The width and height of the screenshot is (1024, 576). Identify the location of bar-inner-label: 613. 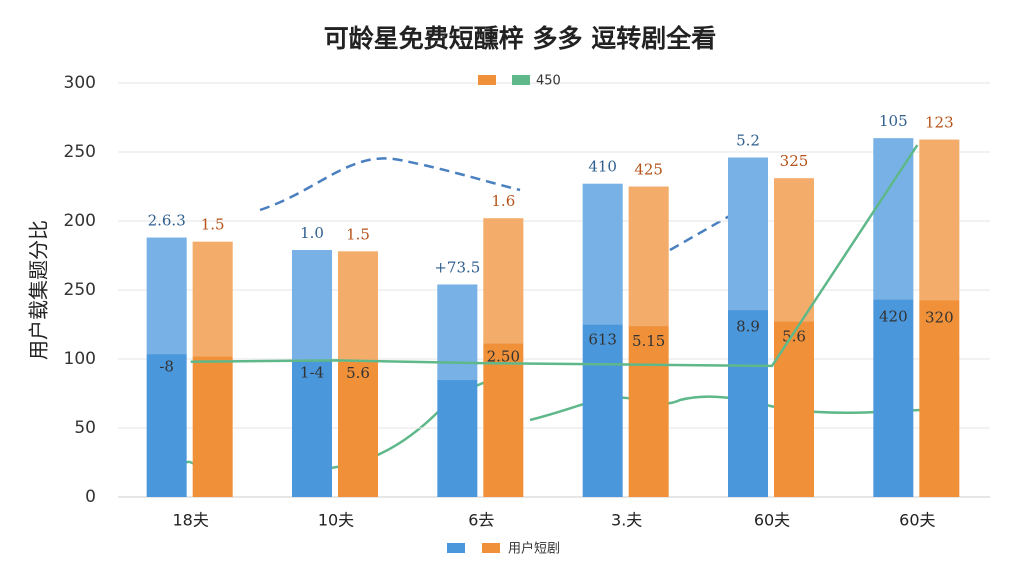
(602, 339).